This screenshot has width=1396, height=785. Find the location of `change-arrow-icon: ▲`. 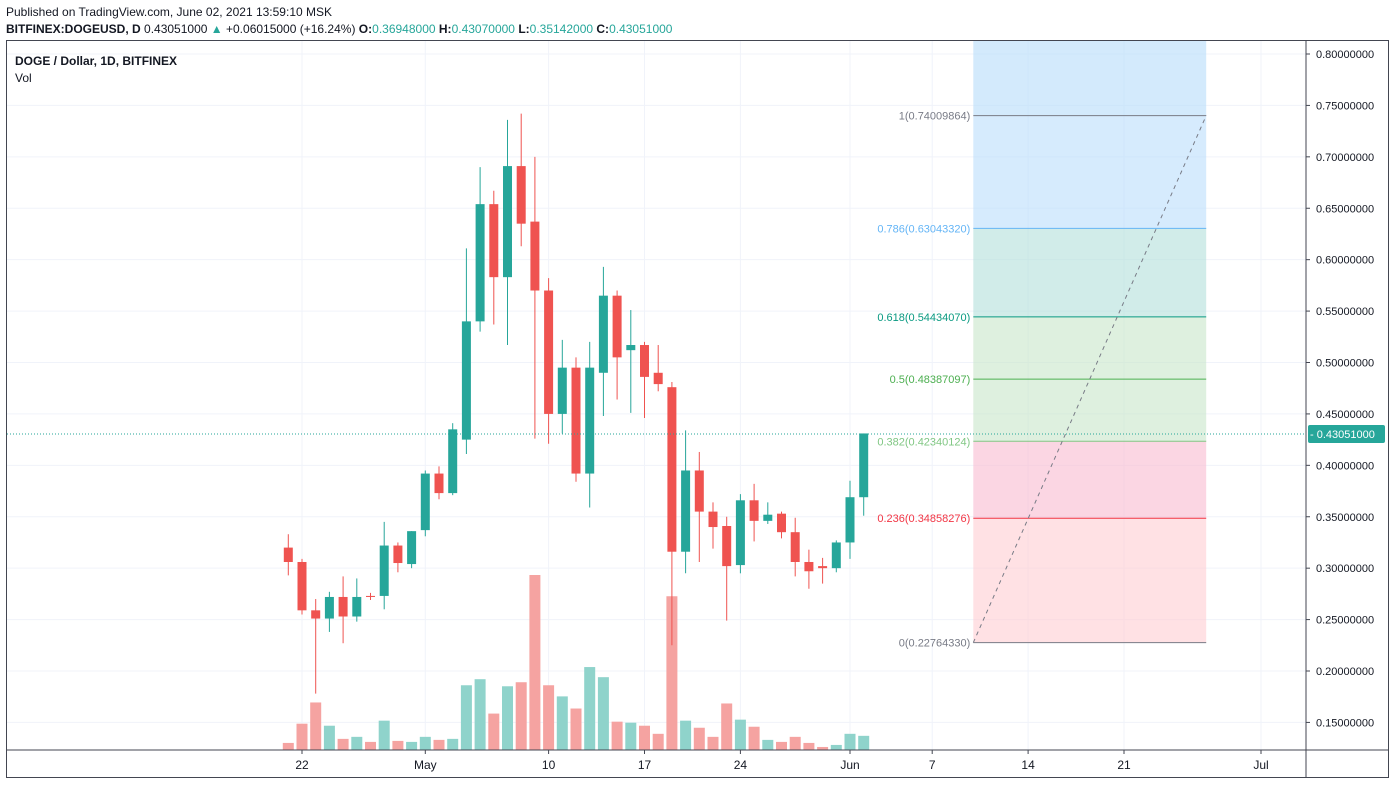

change-arrow-icon: ▲ is located at coordinates (216, 29).